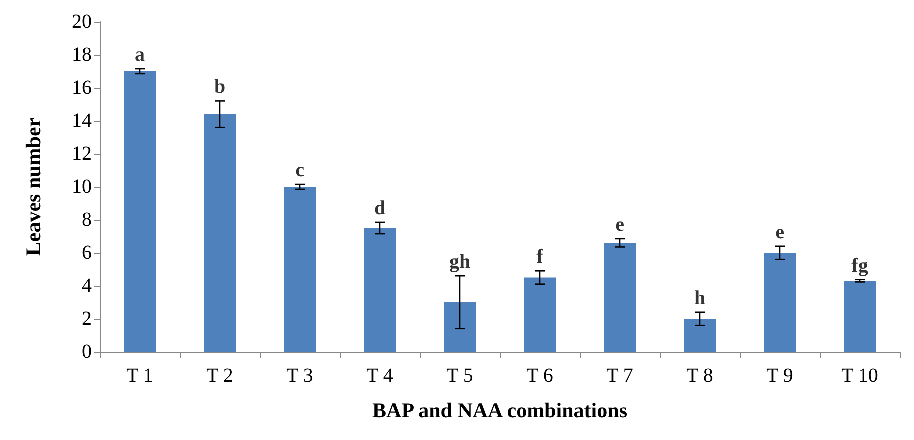 The image size is (914, 440). I want to click on y-tick-label: 20, so click(82, 22).